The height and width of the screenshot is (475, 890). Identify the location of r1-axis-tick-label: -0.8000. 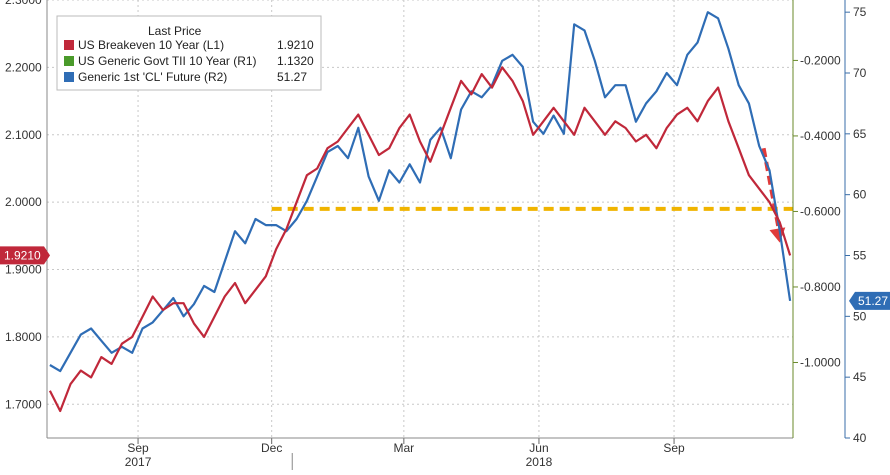
(820, 287).